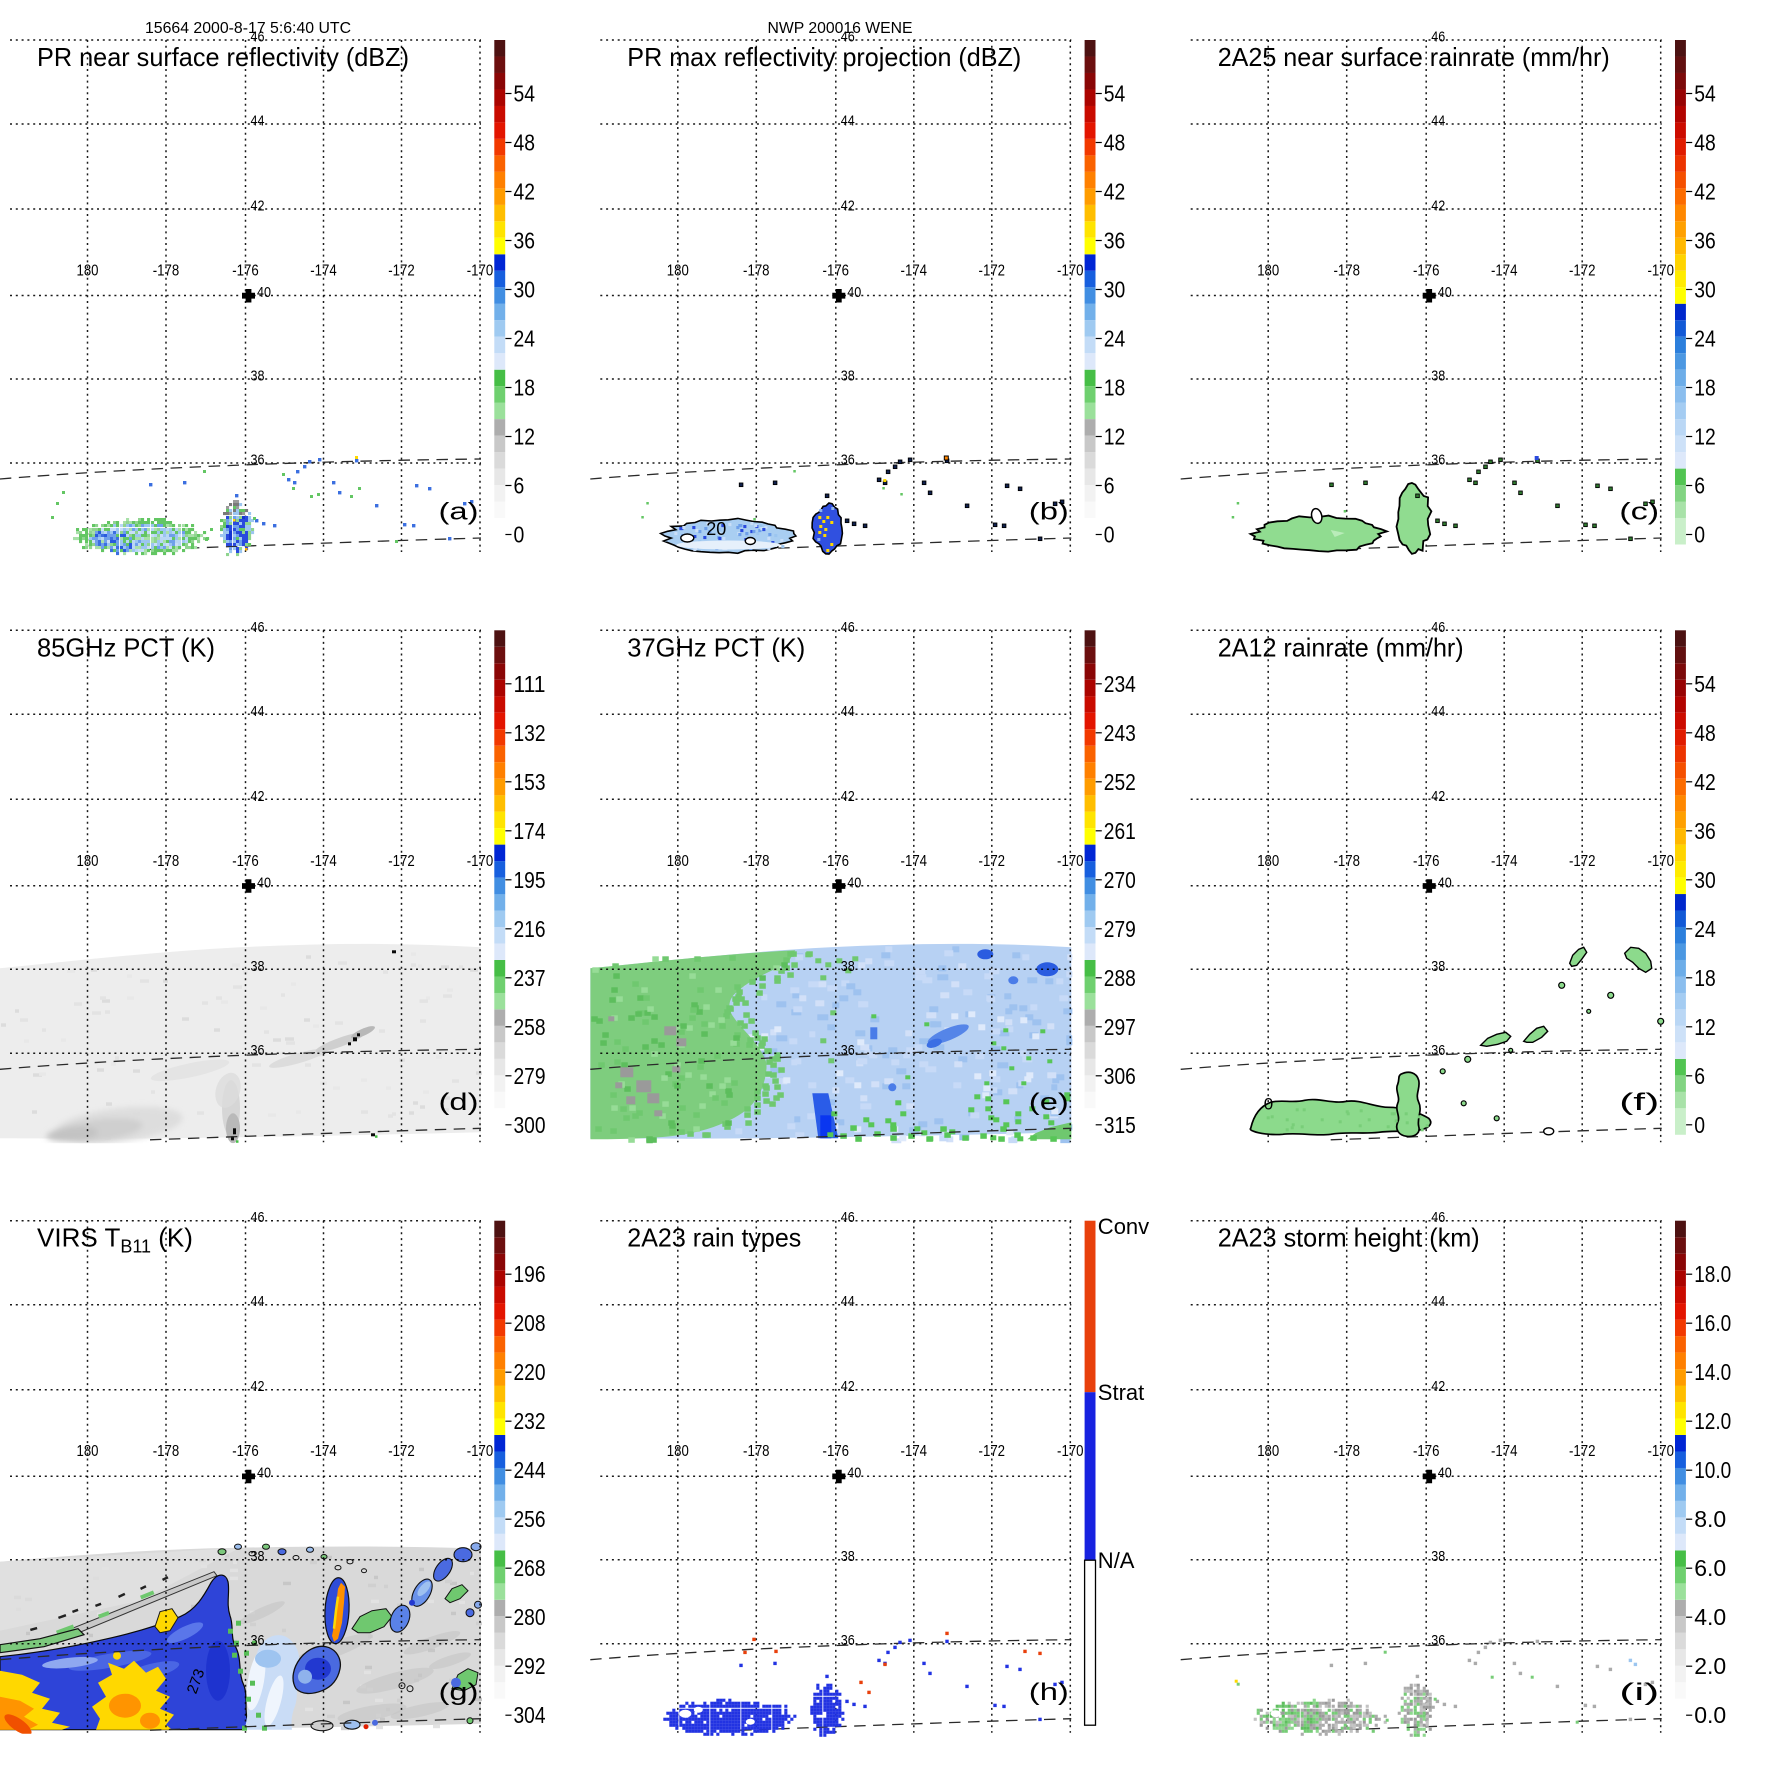 This screenshot has height=1771, width=1771. What do you see at coordinates (1049, 1692) in the screenshot?
I see `svg-text: (h)` at bounding box center [1049, 1692].